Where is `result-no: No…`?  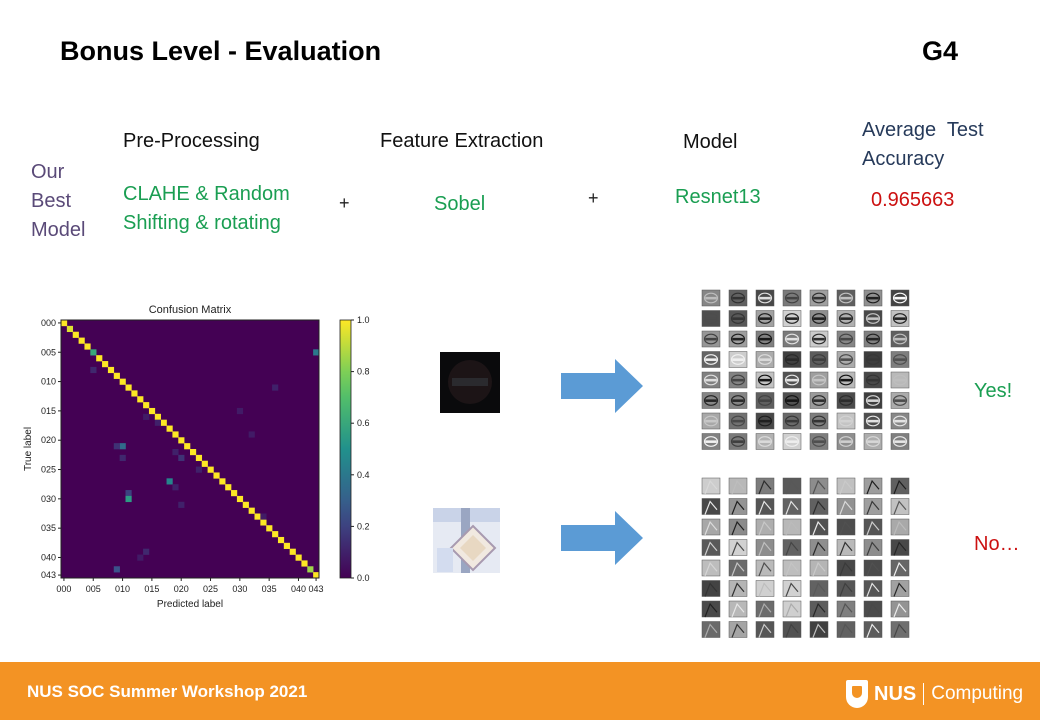 result-no: No… is located at coordinates (997, 544).